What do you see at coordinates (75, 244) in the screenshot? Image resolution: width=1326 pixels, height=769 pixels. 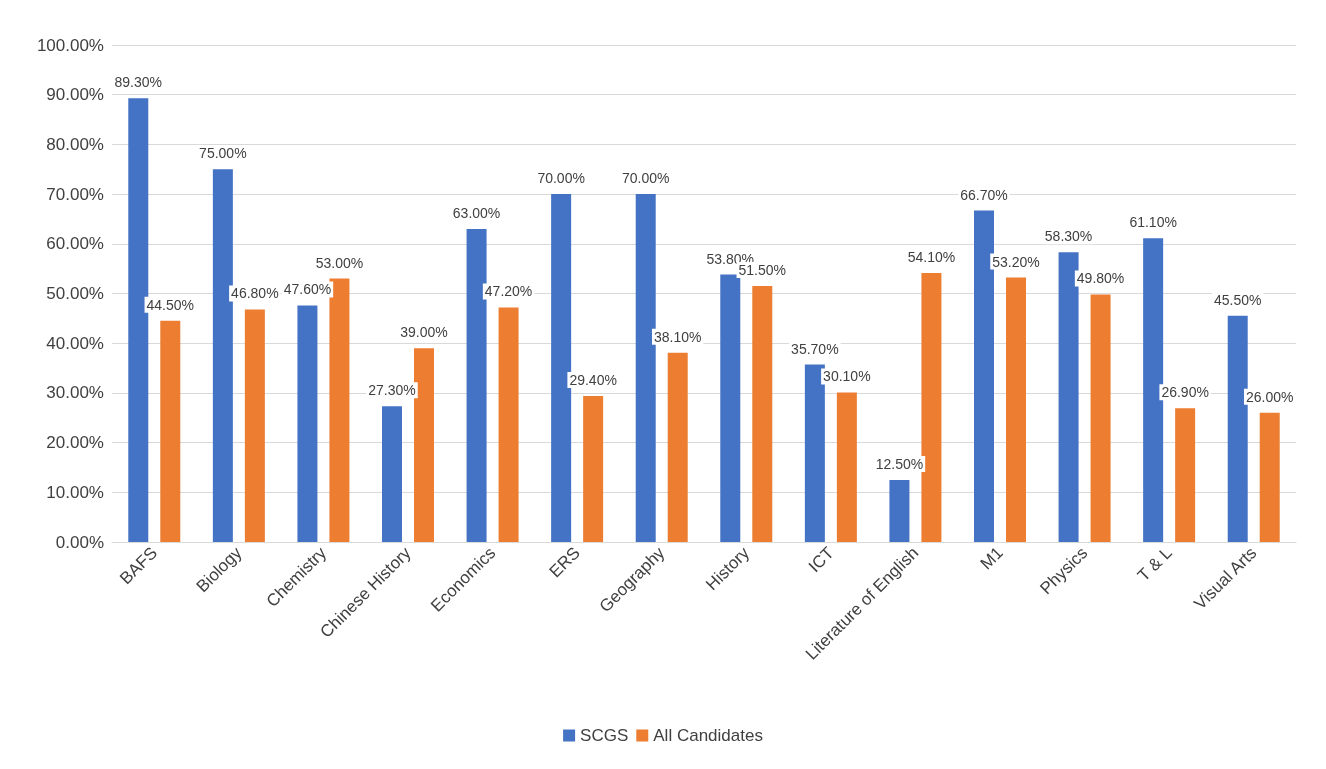 I see `y-tick-label: 60.00%` at bounding box center [75, 244].